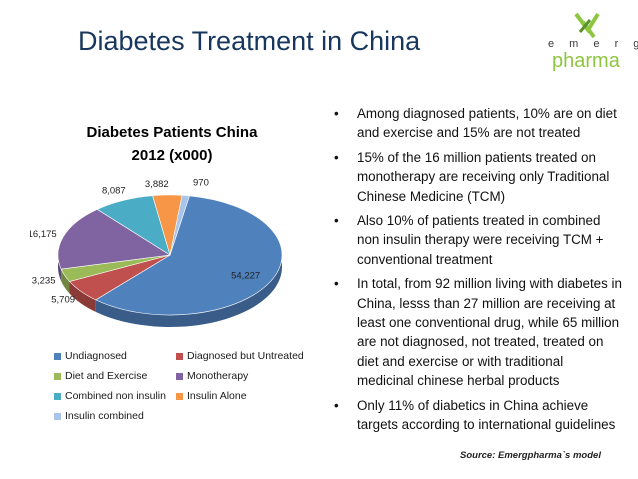 Image resolution: width=638 pixels, height=479 pixels. I want to click on legend-label: Diet and Exercise, so click(106, 376).